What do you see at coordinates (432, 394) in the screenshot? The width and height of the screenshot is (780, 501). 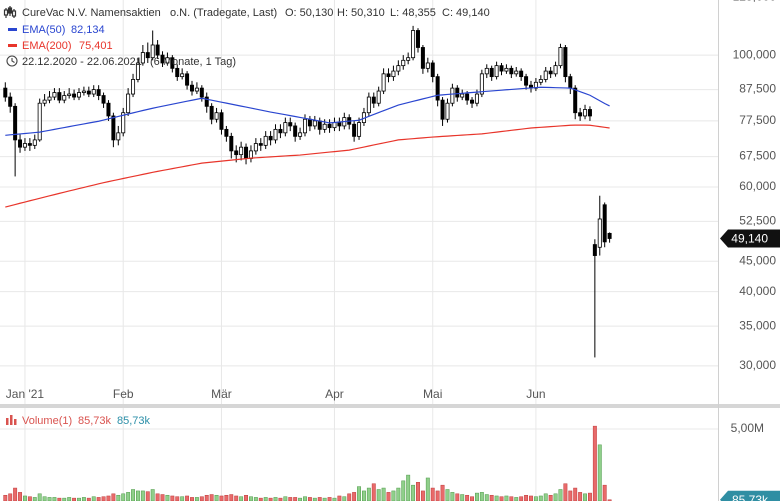 I see `x-tick-label: Mai` at bounding box center [432, 394].